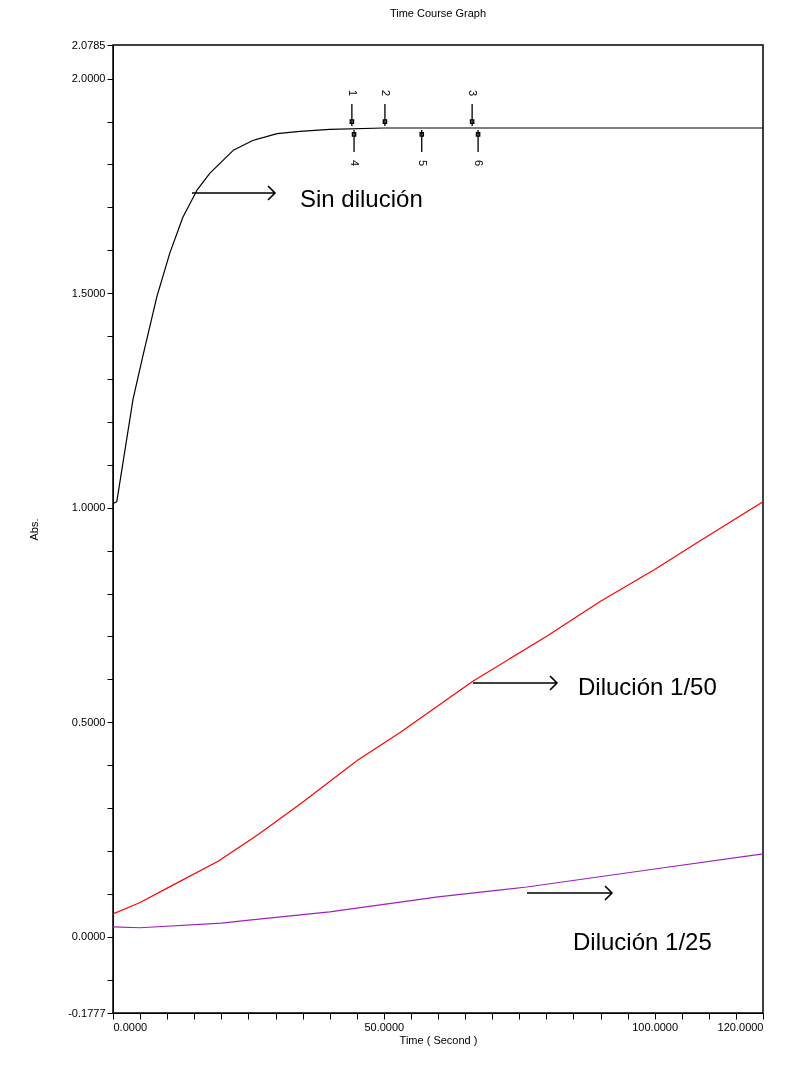  Describe the element at coordinates (130, 1026) in the screenshot. I see `x-tick-label: 0.0000` at that location.